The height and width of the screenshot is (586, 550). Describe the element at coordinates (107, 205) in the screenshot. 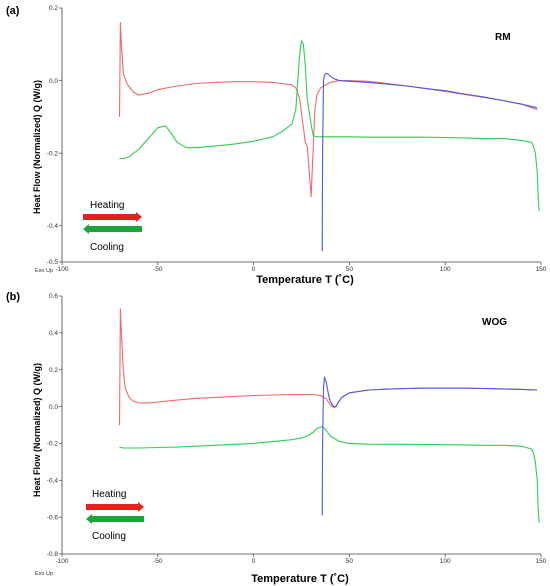

I see `panel-a-heating-label: Heating` at that location.